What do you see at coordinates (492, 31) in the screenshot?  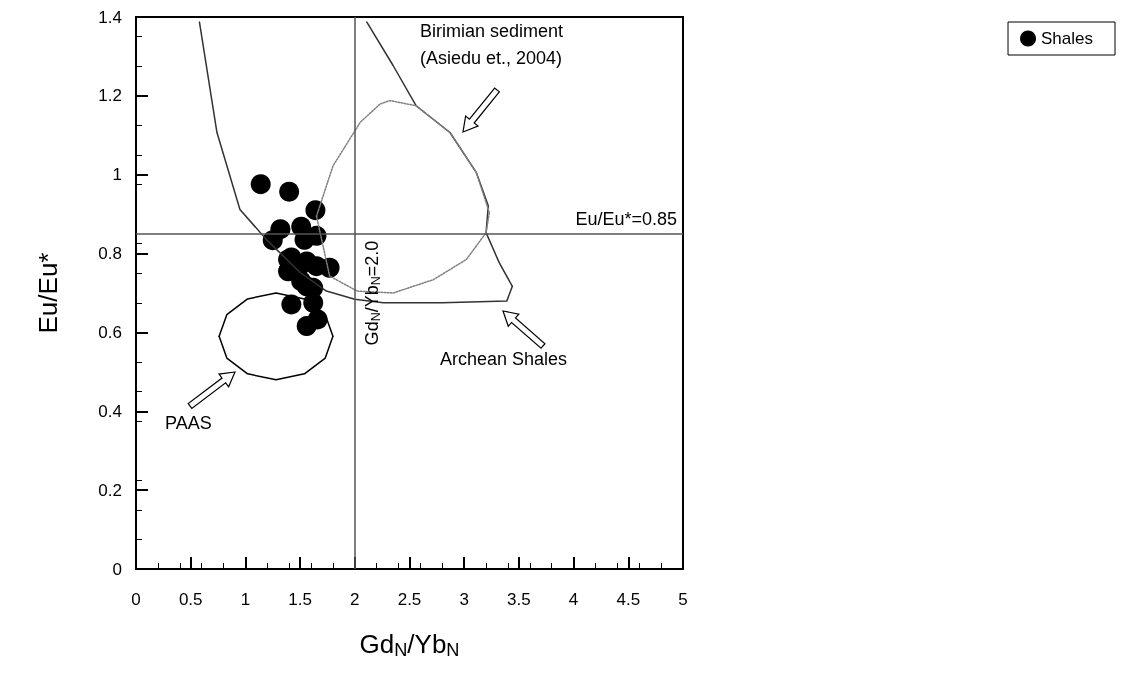 I see `annotation: Birimian sediment` at bounding box center [492, 31].